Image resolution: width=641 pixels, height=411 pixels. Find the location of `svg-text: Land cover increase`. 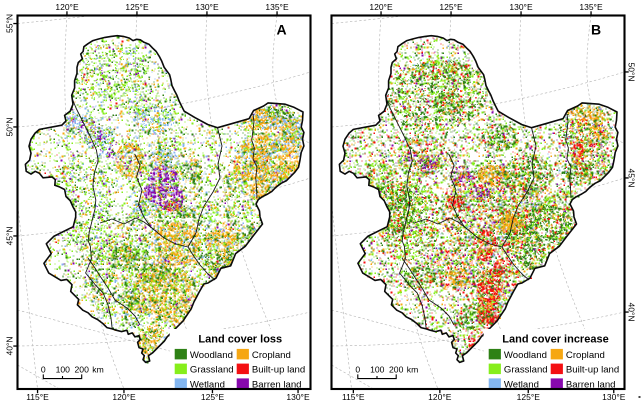

svg-text: Land cover increase is located at coordinates (555, 339).